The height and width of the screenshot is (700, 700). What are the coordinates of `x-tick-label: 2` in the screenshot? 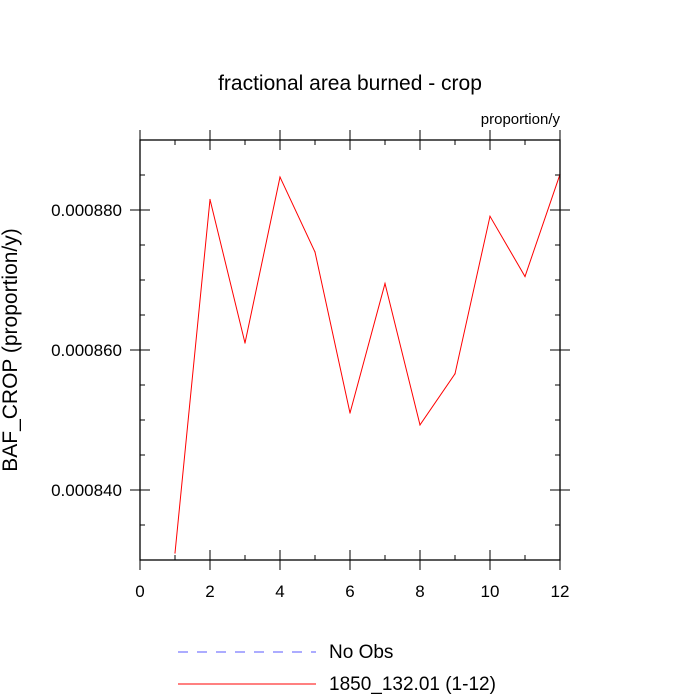 It's located at (209, 591).